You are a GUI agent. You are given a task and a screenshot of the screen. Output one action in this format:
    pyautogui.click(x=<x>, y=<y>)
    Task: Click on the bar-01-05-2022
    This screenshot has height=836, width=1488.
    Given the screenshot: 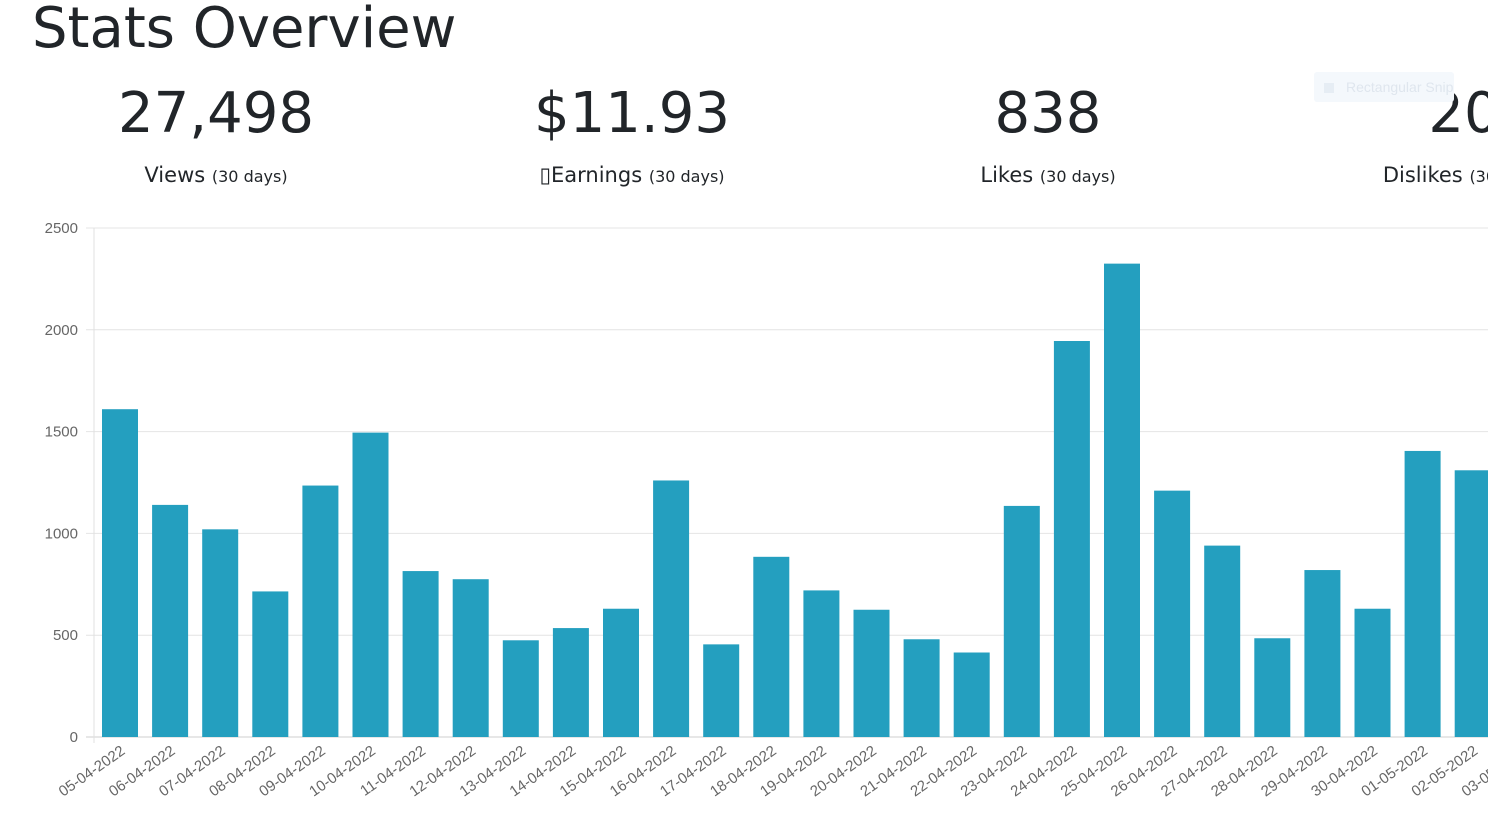 What is the action you would take?
    pyautogui.click(x=1422, y=593)
    